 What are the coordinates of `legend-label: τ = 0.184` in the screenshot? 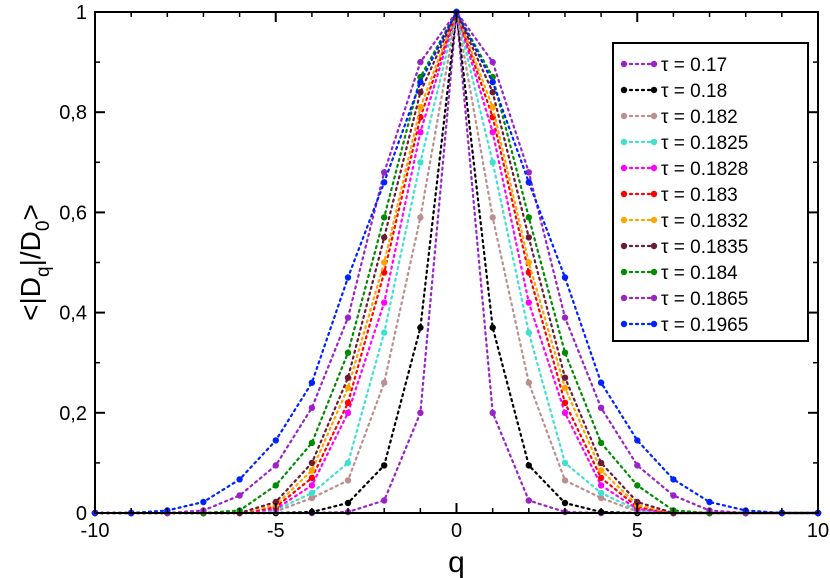 It's located at (699, 273).